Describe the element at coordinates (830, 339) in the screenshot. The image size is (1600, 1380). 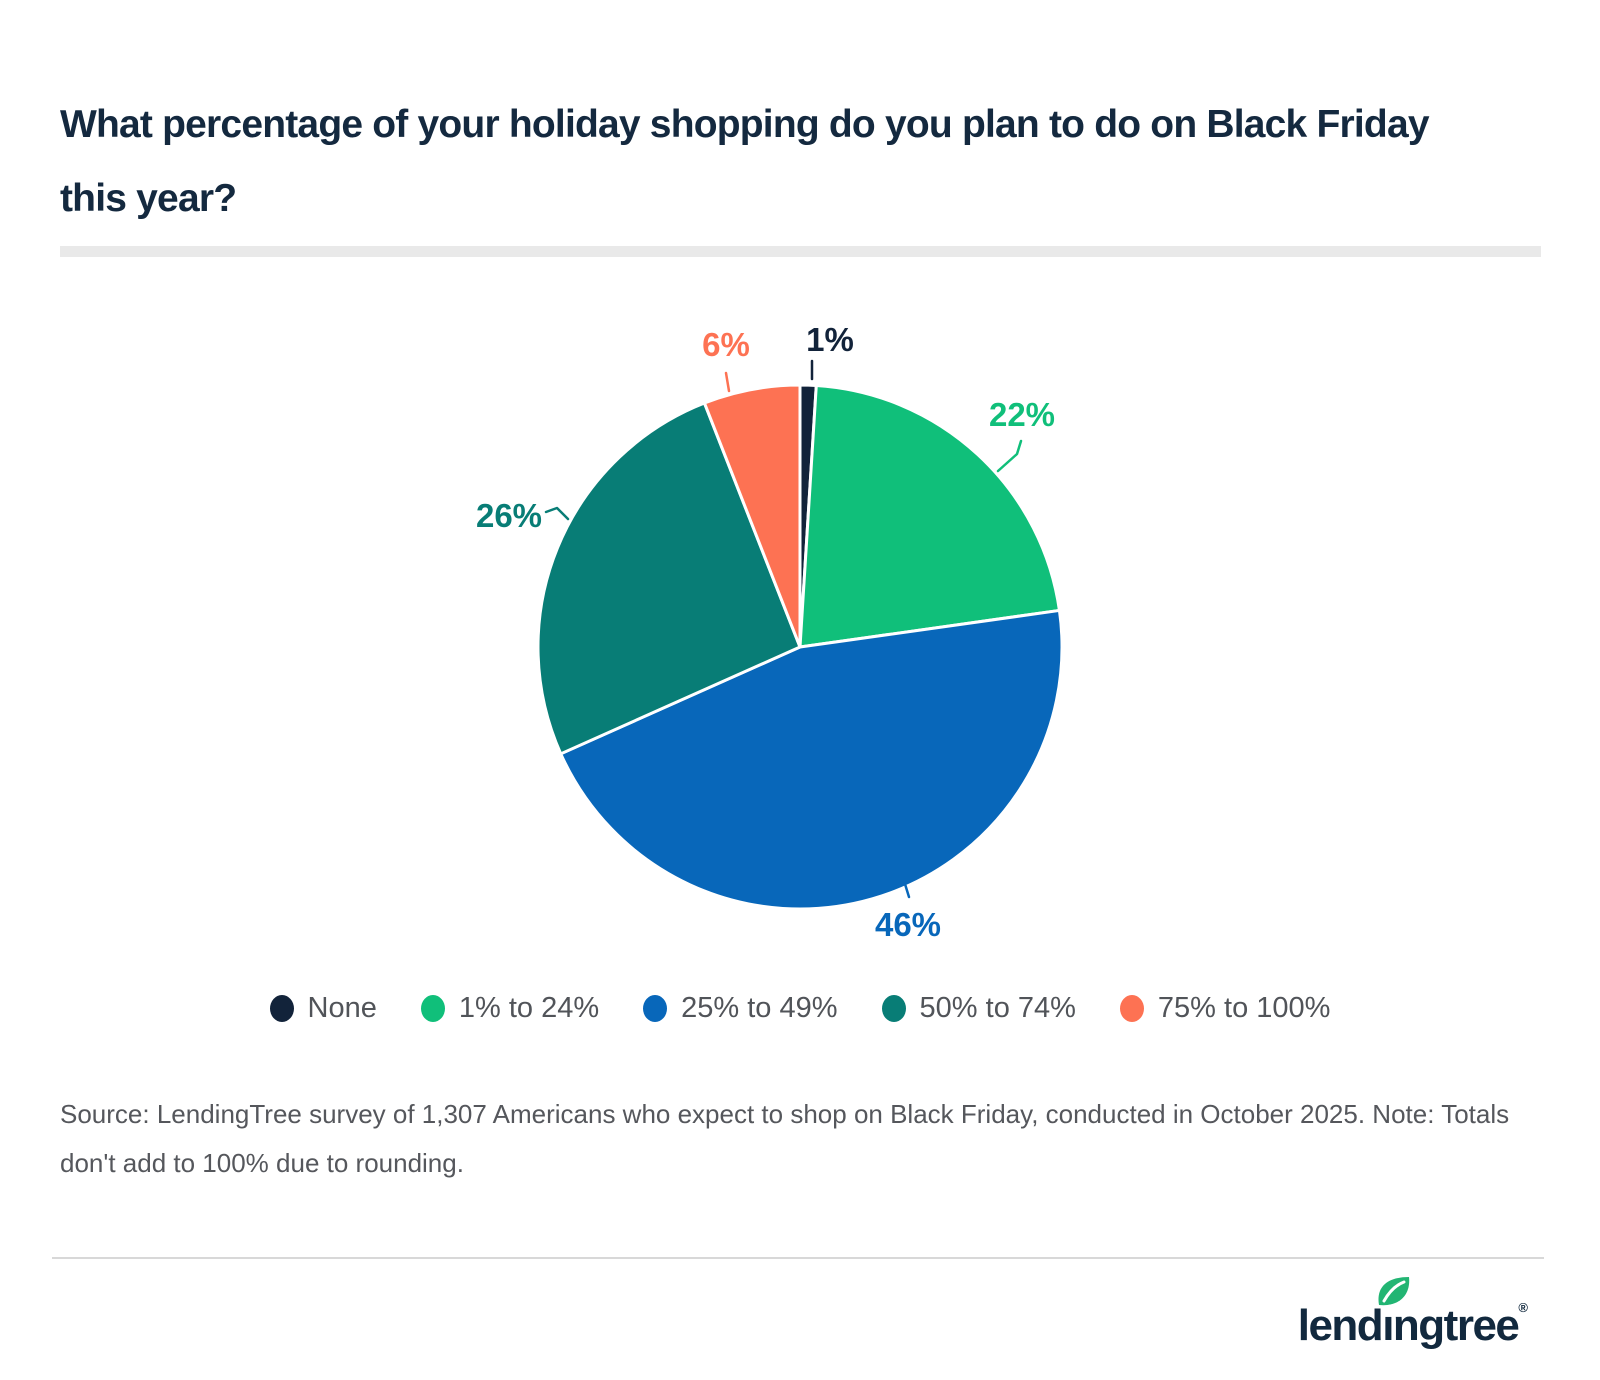
I see `slice-value-label-0: 1%` at that location.